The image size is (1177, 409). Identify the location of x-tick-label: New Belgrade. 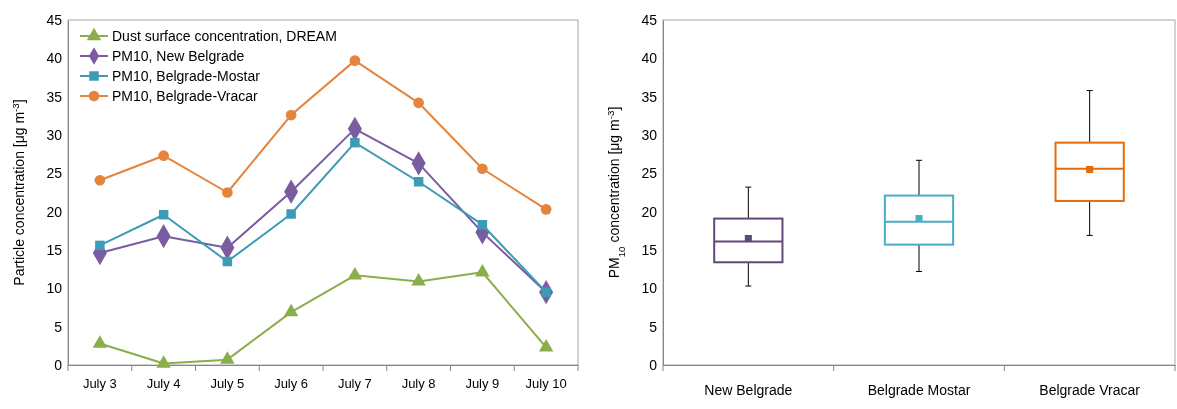
(748, 389).